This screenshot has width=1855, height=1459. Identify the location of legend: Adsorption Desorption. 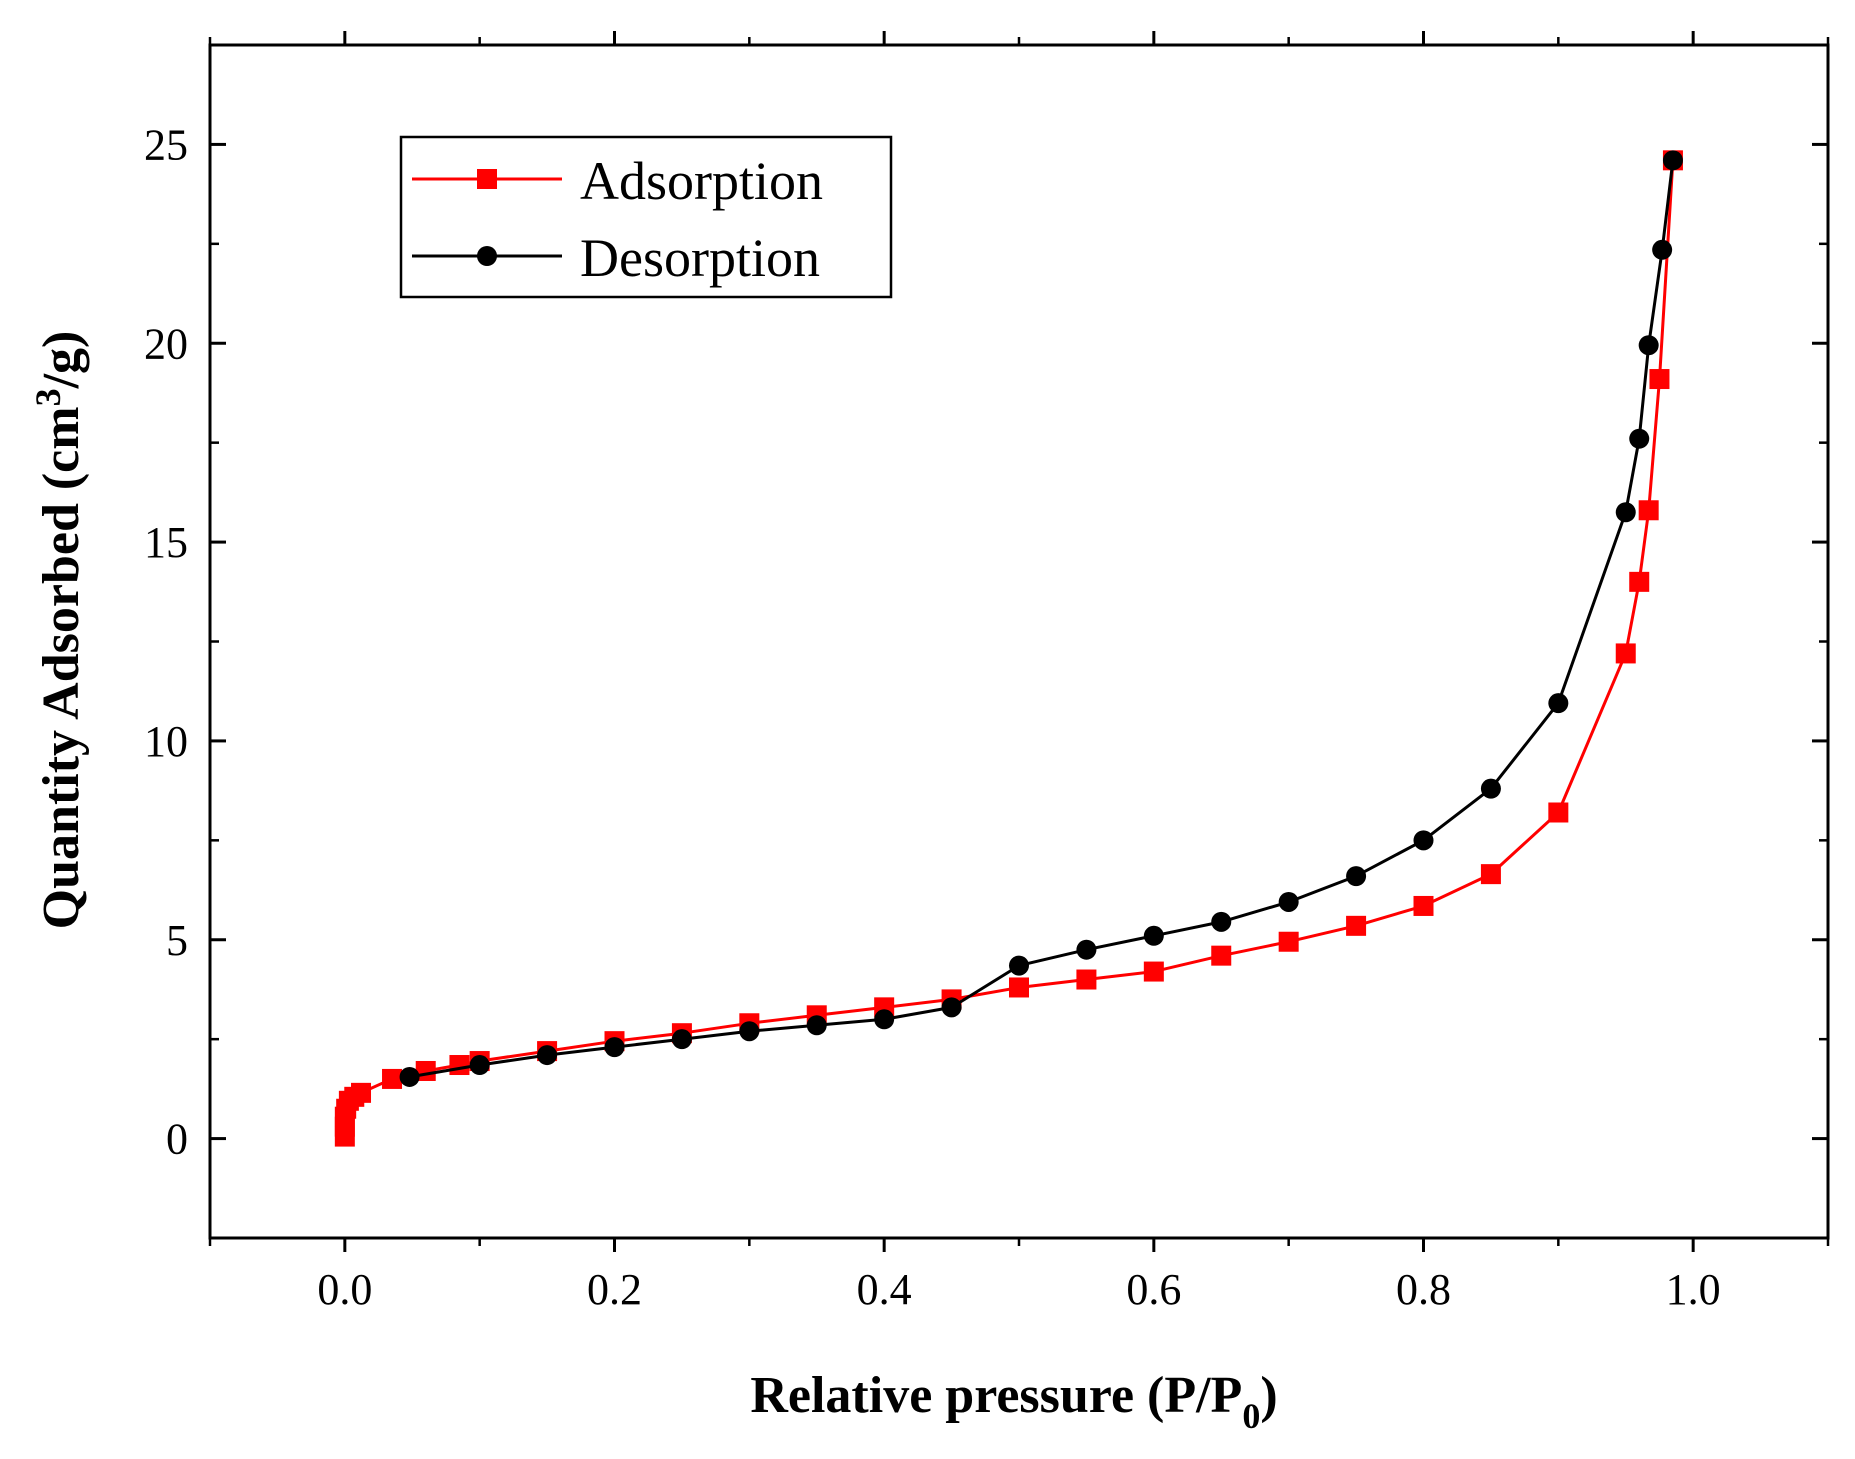
(646, 217).